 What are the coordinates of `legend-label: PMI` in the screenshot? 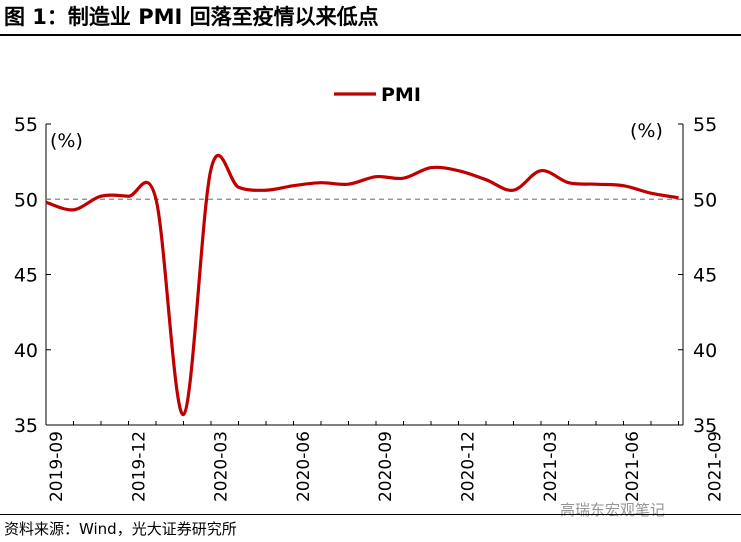 It's located at (401, 95).